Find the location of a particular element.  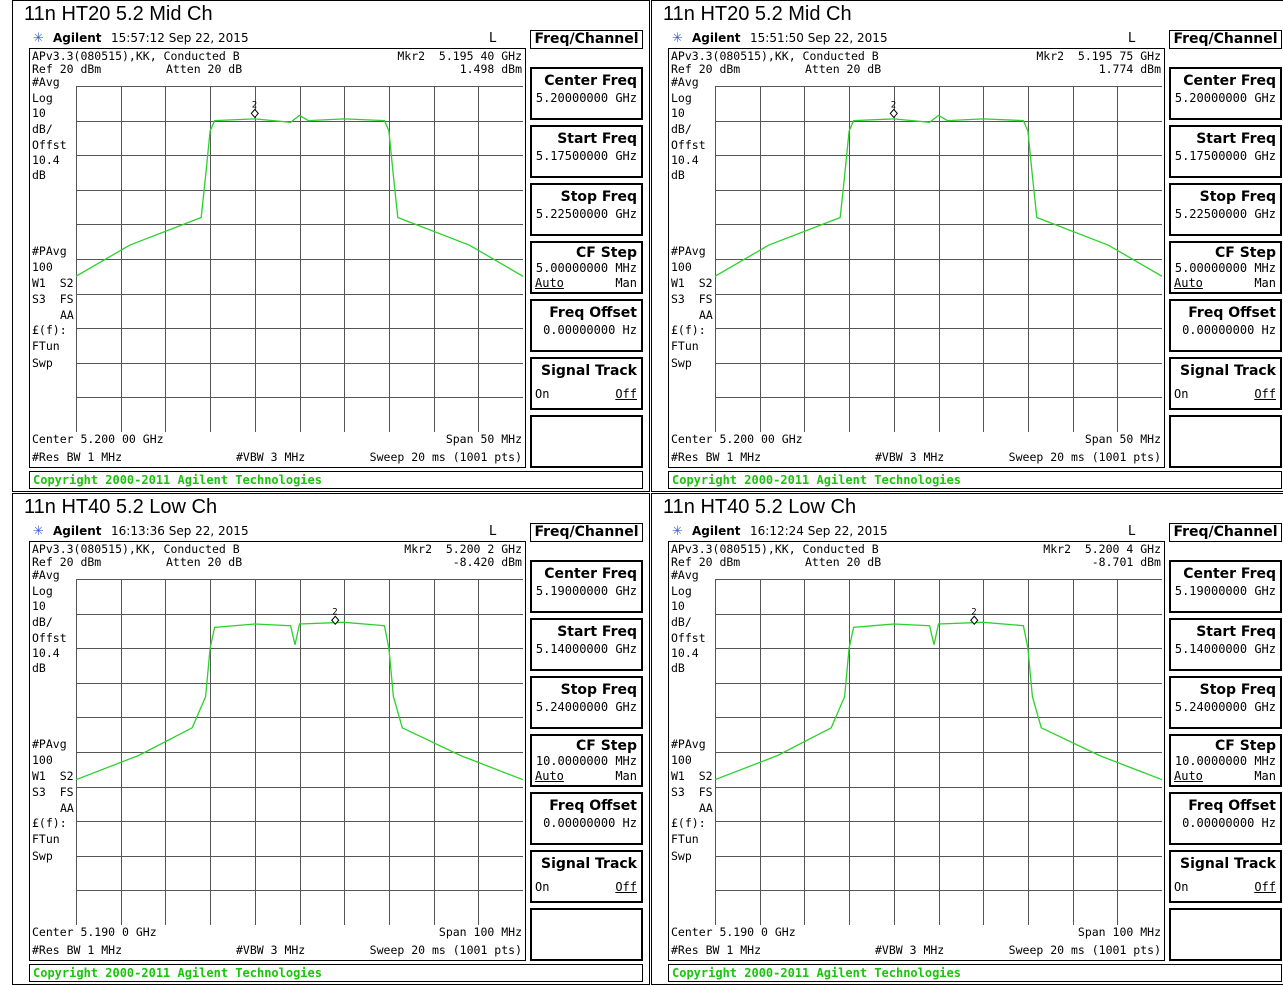

cf-step-value: 5.00000000 MHz is located at coordinates (586, 268).